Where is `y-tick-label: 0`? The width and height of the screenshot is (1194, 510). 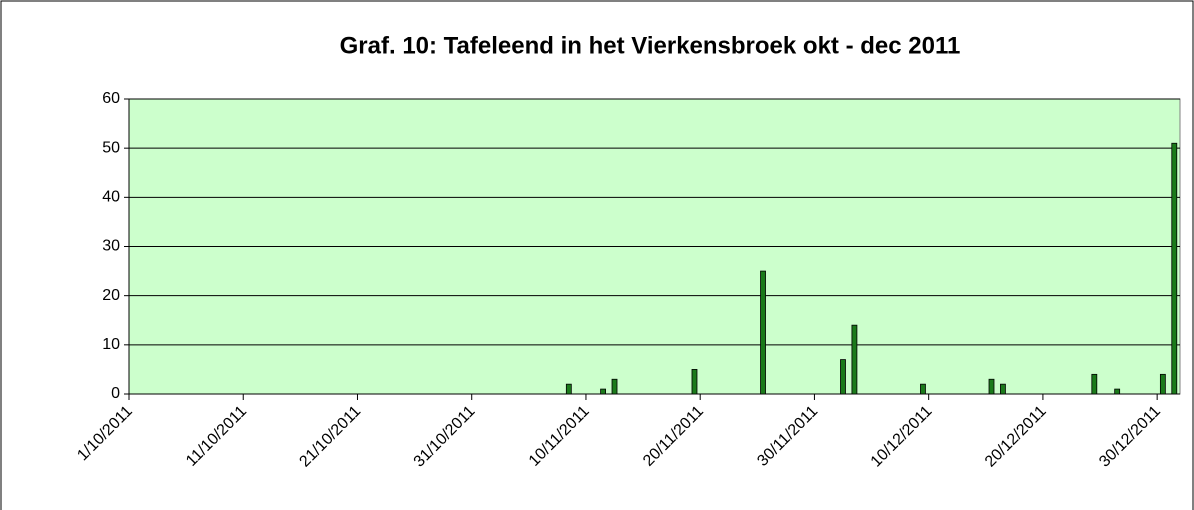 y-tick-label: 0 is located at coordinates (115, 393).